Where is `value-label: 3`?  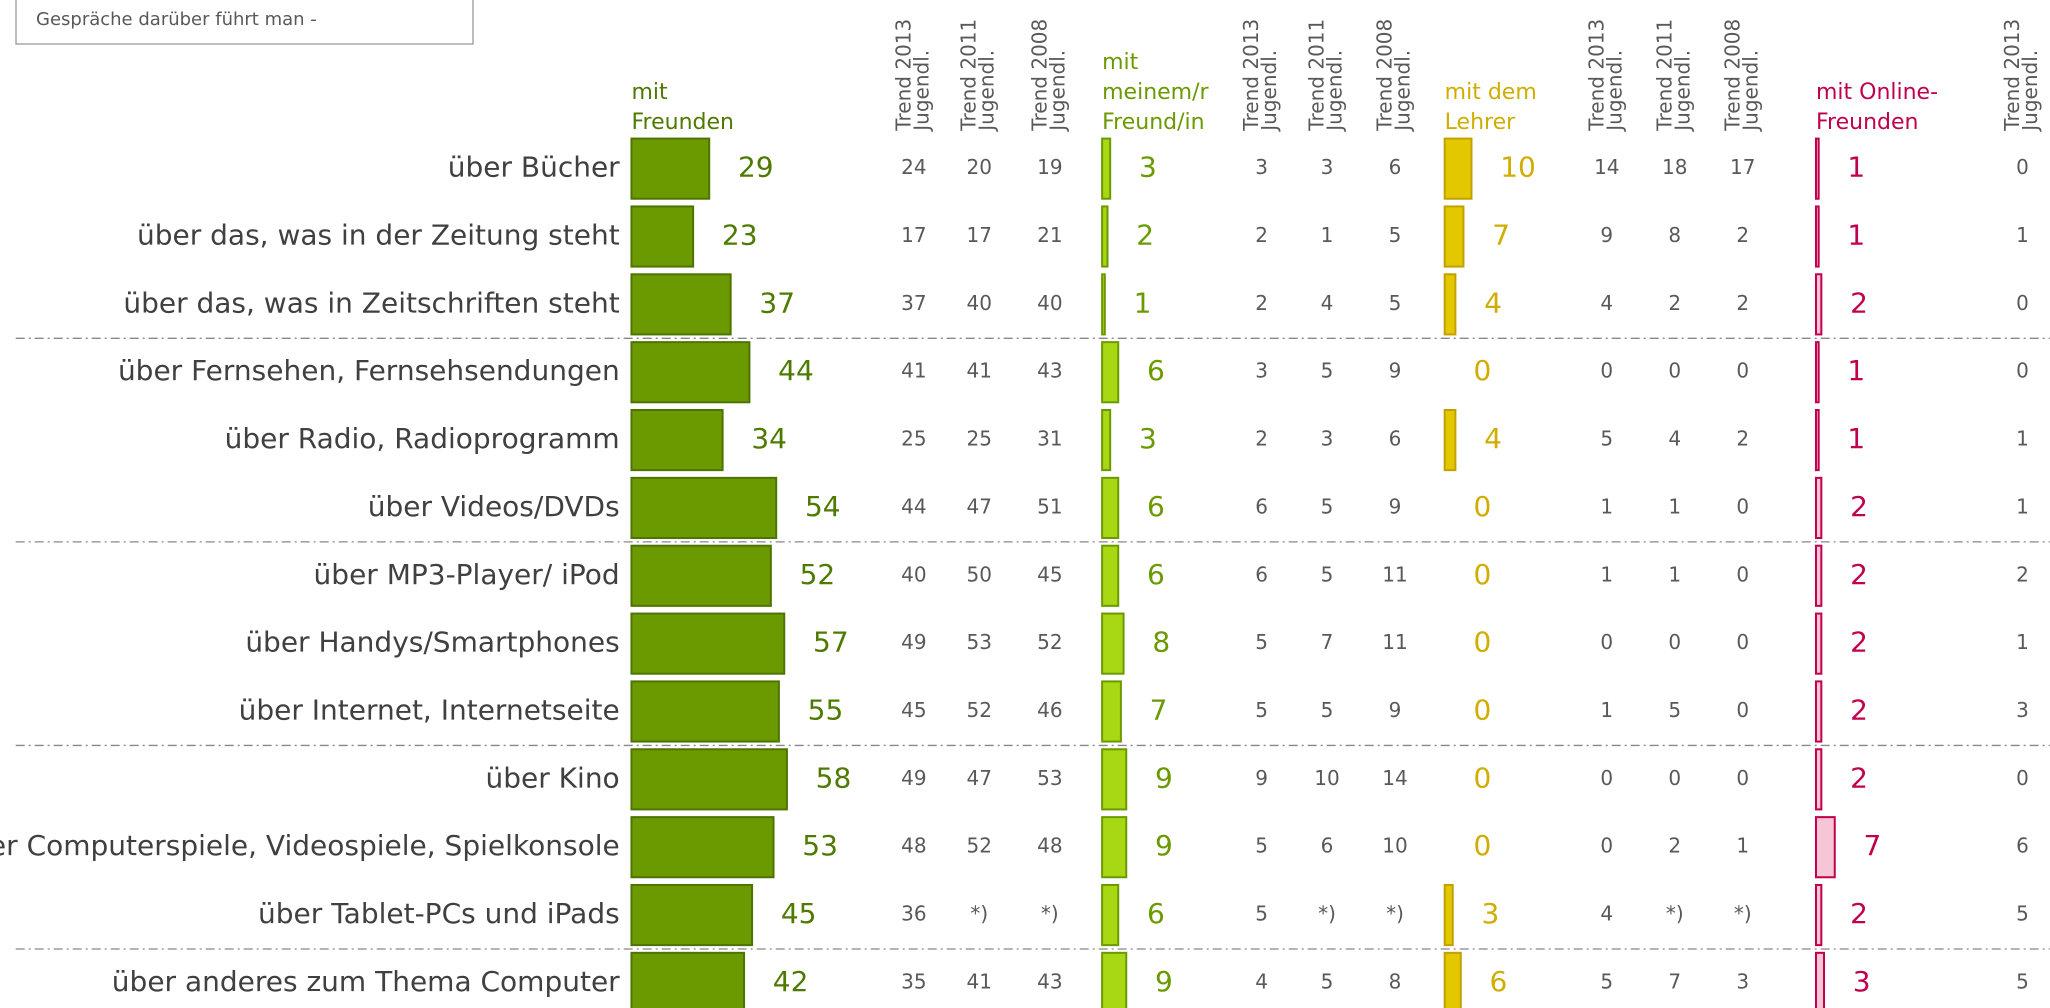 value-label: 3 is located at coordinates (1862, 981).